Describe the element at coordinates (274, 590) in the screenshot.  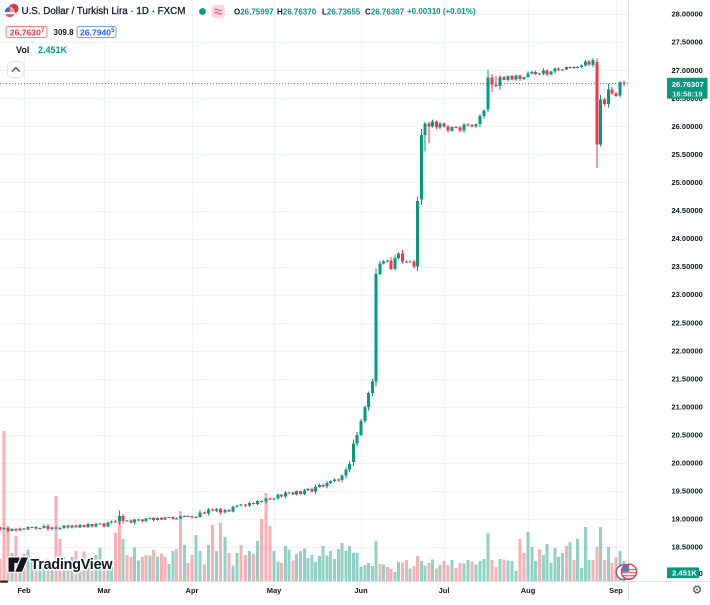
I see `svg-text: May` at that location.